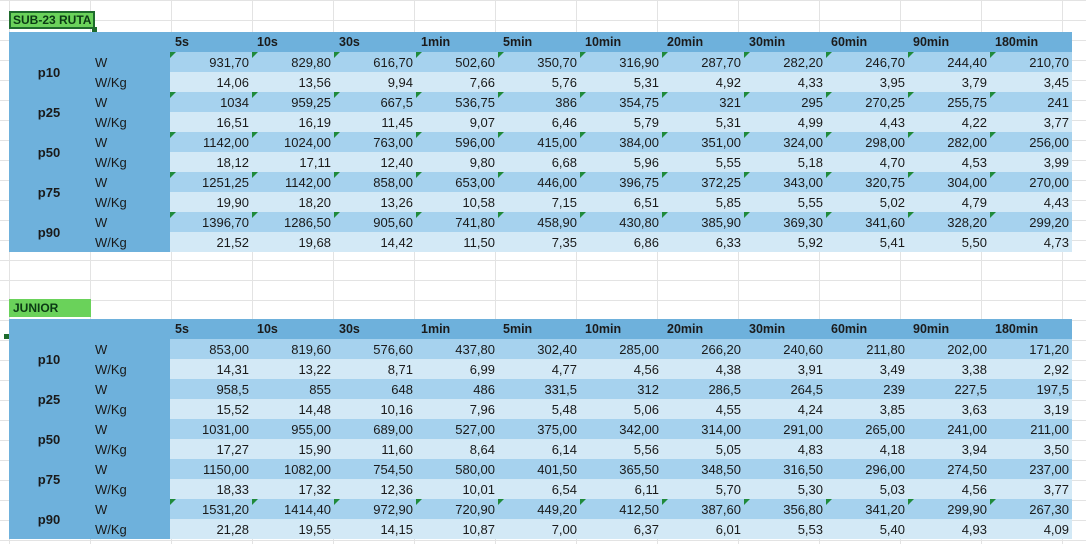 The image size is (1086, 544). I want to click on value-cell: 14,42, so click(375, 242).